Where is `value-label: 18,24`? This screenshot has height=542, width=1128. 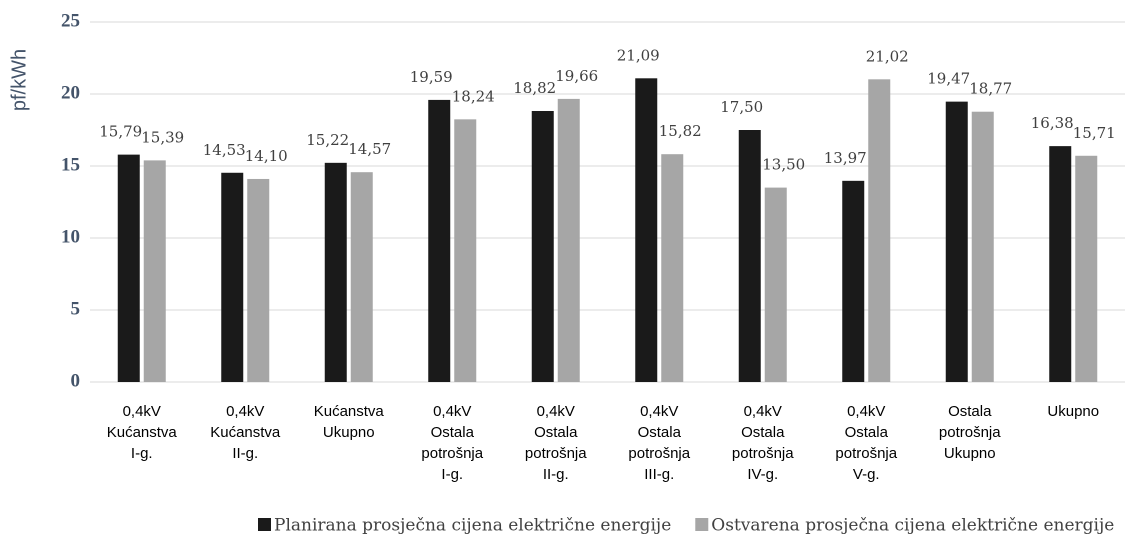 value-label: 18,24 is located at coordinates (473, 96).